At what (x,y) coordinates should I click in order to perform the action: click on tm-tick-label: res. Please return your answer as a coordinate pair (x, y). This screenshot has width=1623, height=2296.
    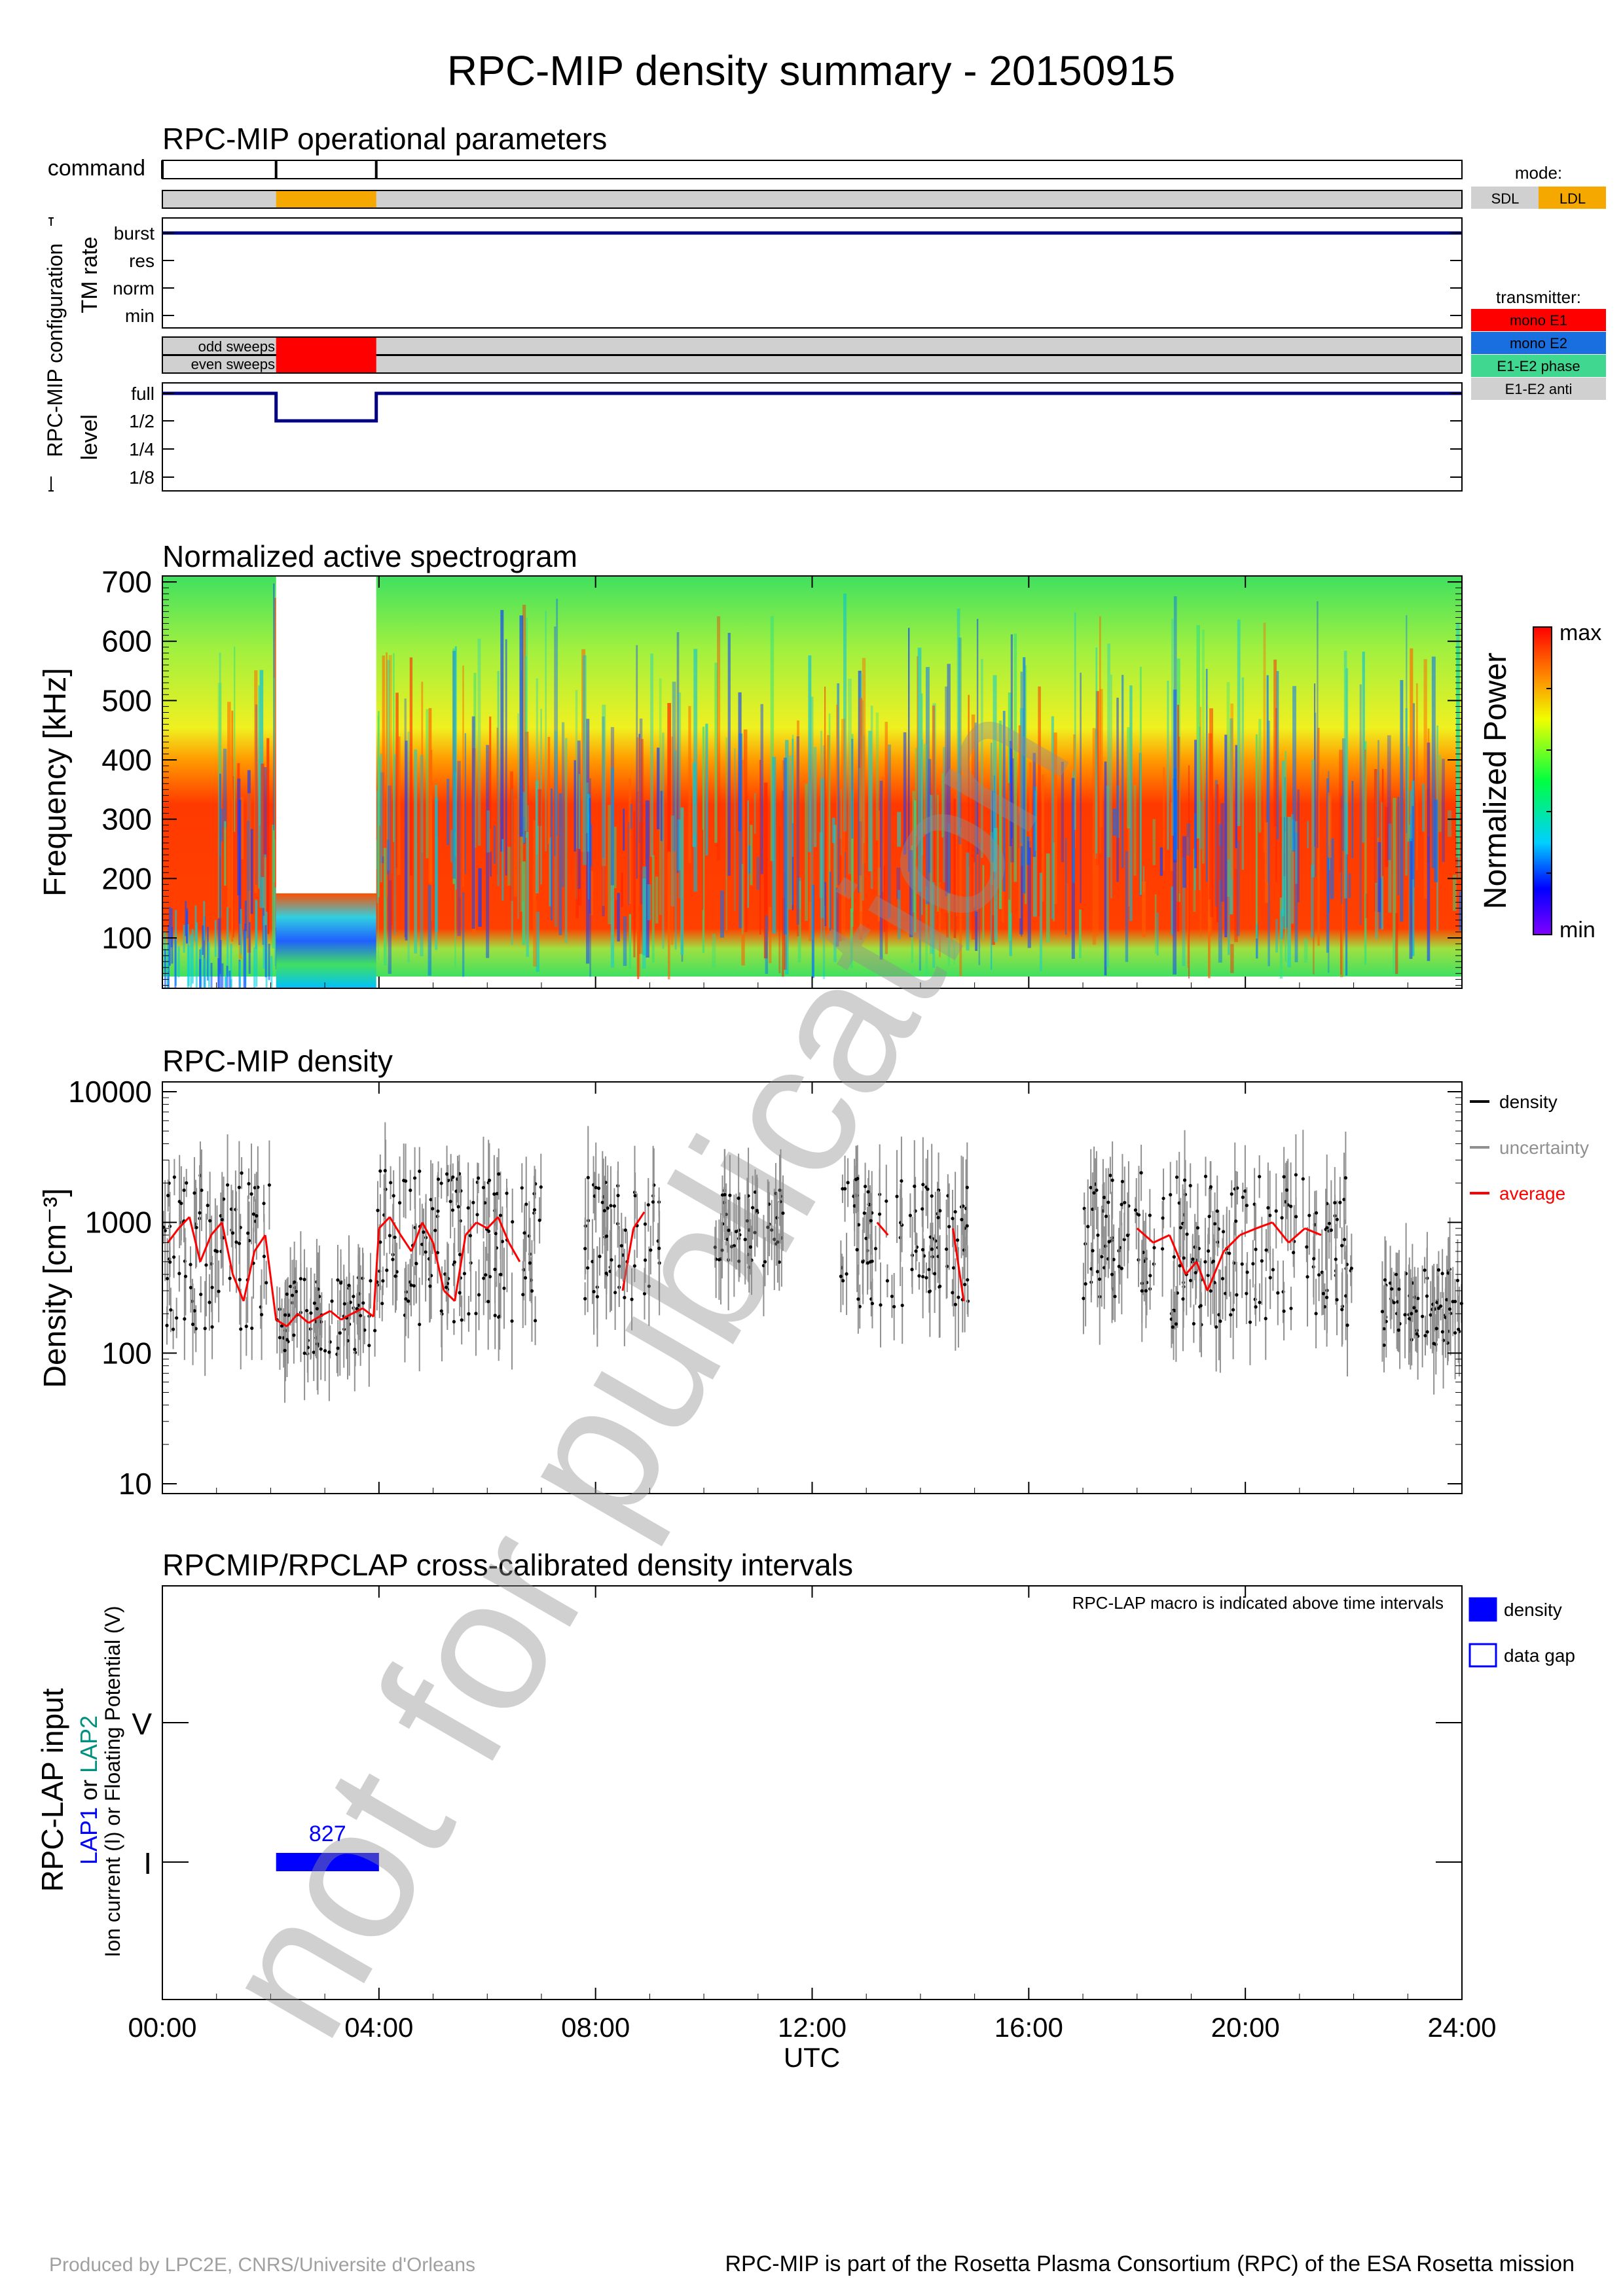
    Looking at the image, I should click on (142, 261).